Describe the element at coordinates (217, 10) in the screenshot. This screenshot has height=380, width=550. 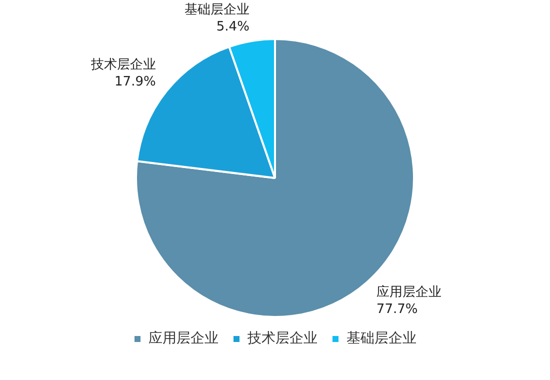
I see `slice-label: 基础层企业` at that location.